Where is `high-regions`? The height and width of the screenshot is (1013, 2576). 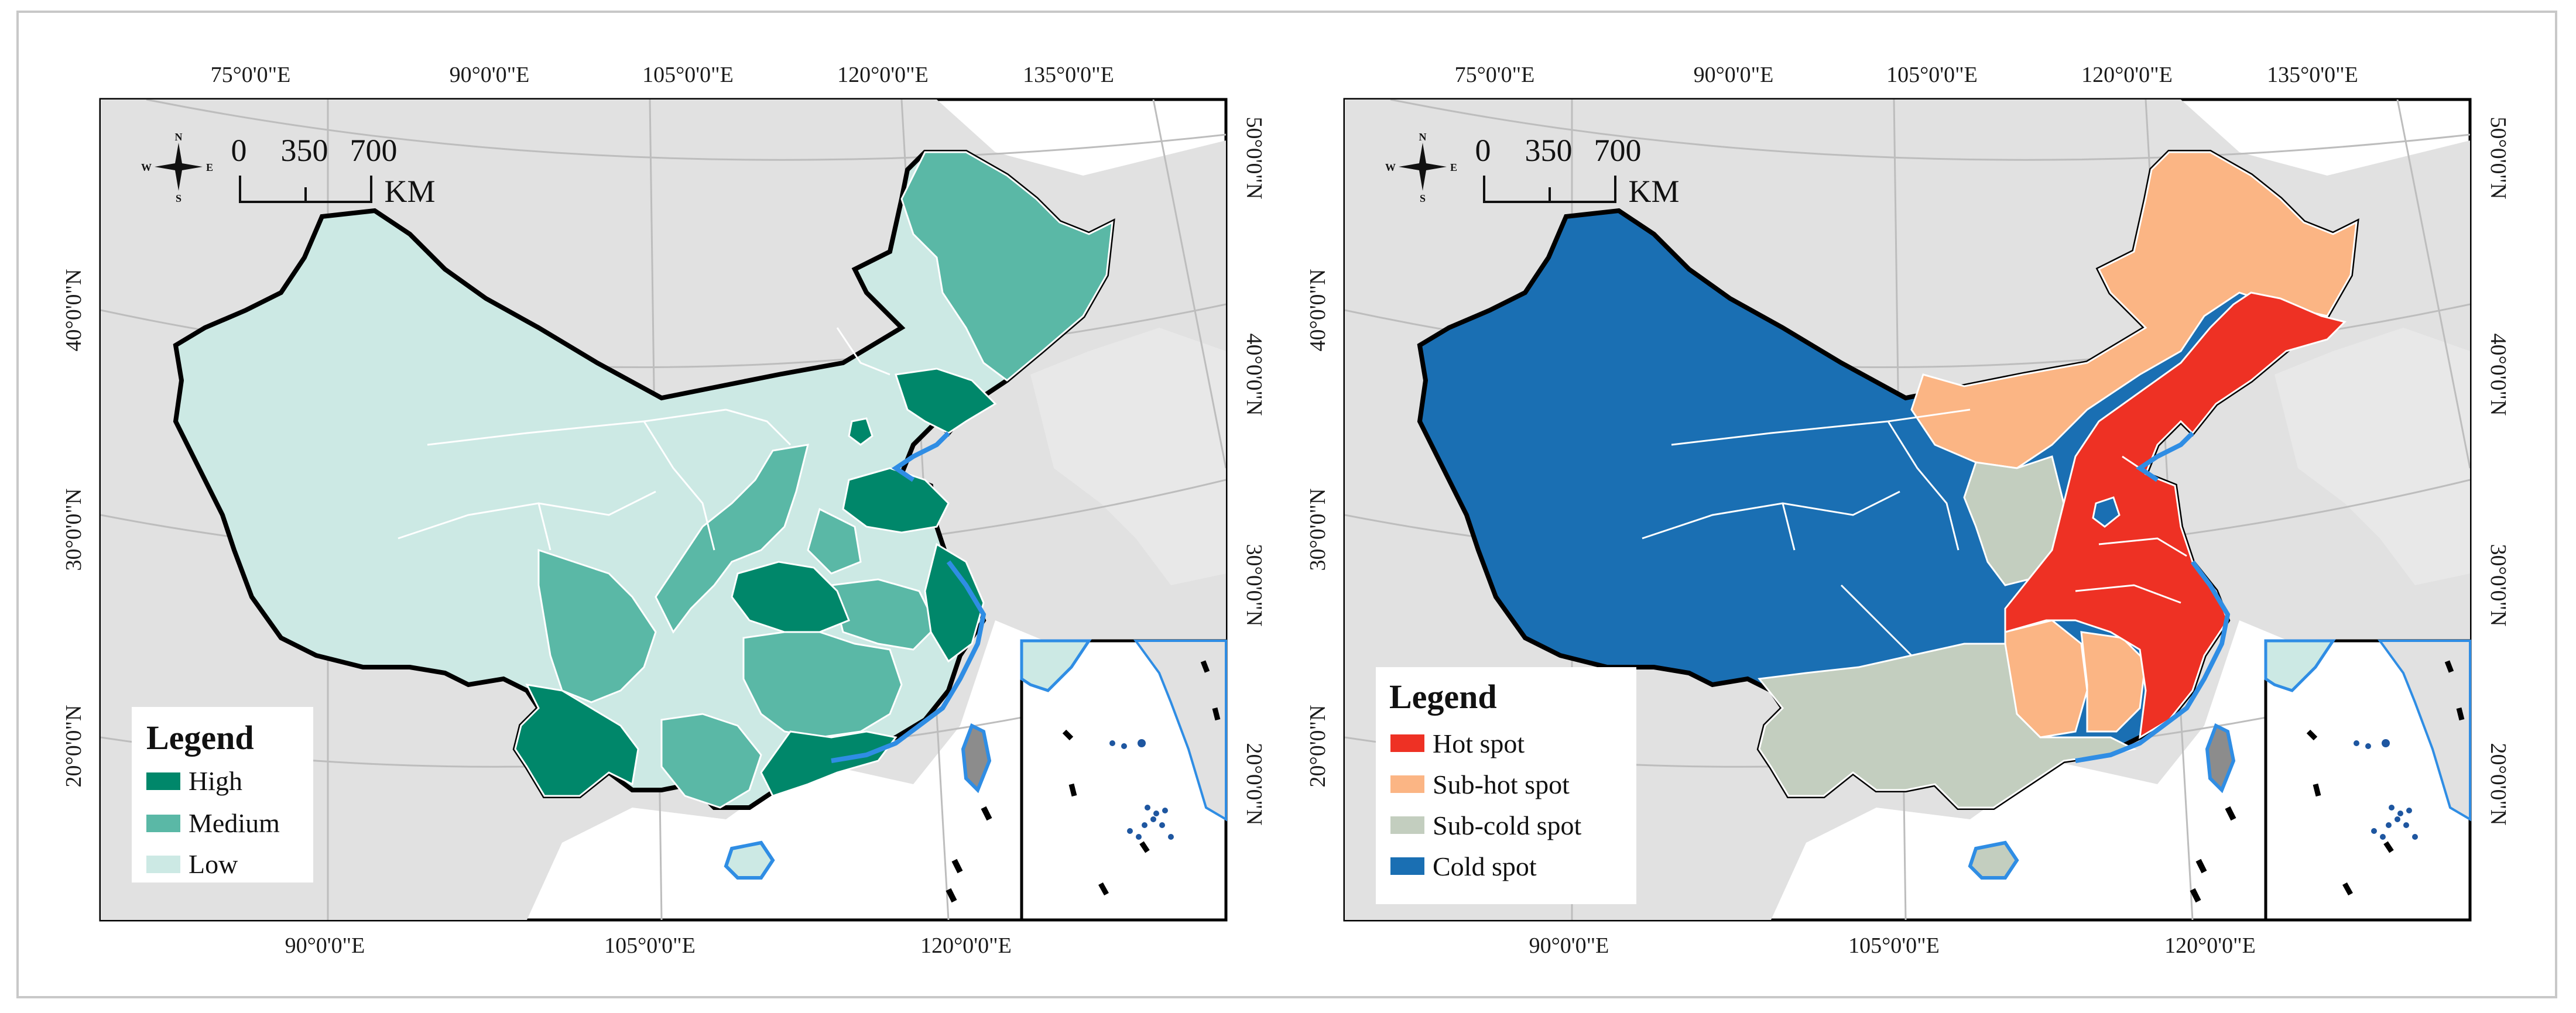 high-regions is located at coordinates (755, 582).